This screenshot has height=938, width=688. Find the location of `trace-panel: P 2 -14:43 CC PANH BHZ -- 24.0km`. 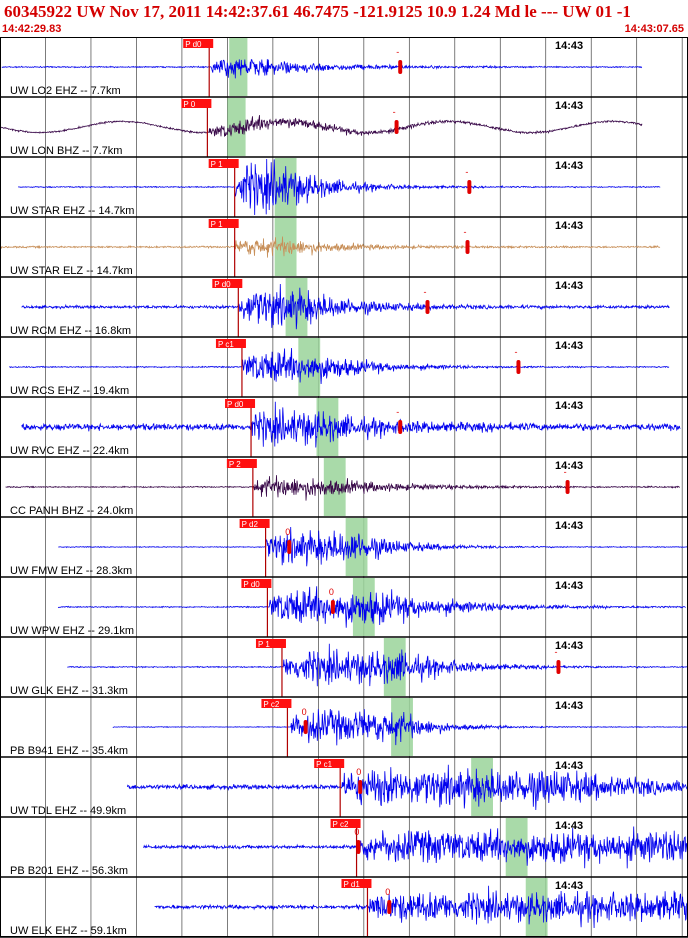

trace-panel: P 2 -14:43 CC PANH BHZ -- 24.0km is located at coordinates (344, 488).